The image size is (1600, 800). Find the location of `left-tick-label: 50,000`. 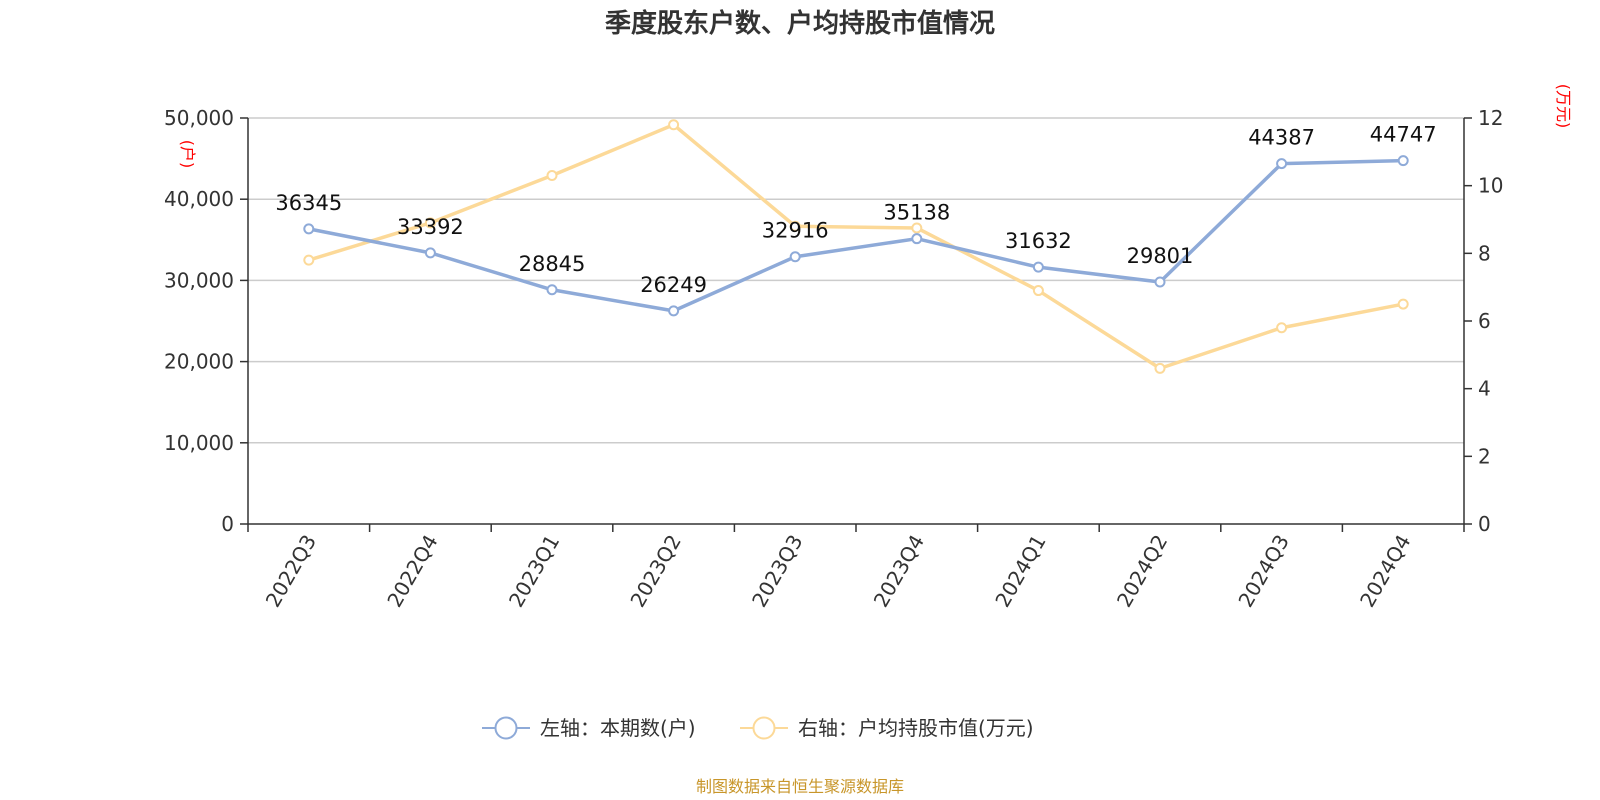

left-tick-label: 50,000 is located at coordinates (199, 118).